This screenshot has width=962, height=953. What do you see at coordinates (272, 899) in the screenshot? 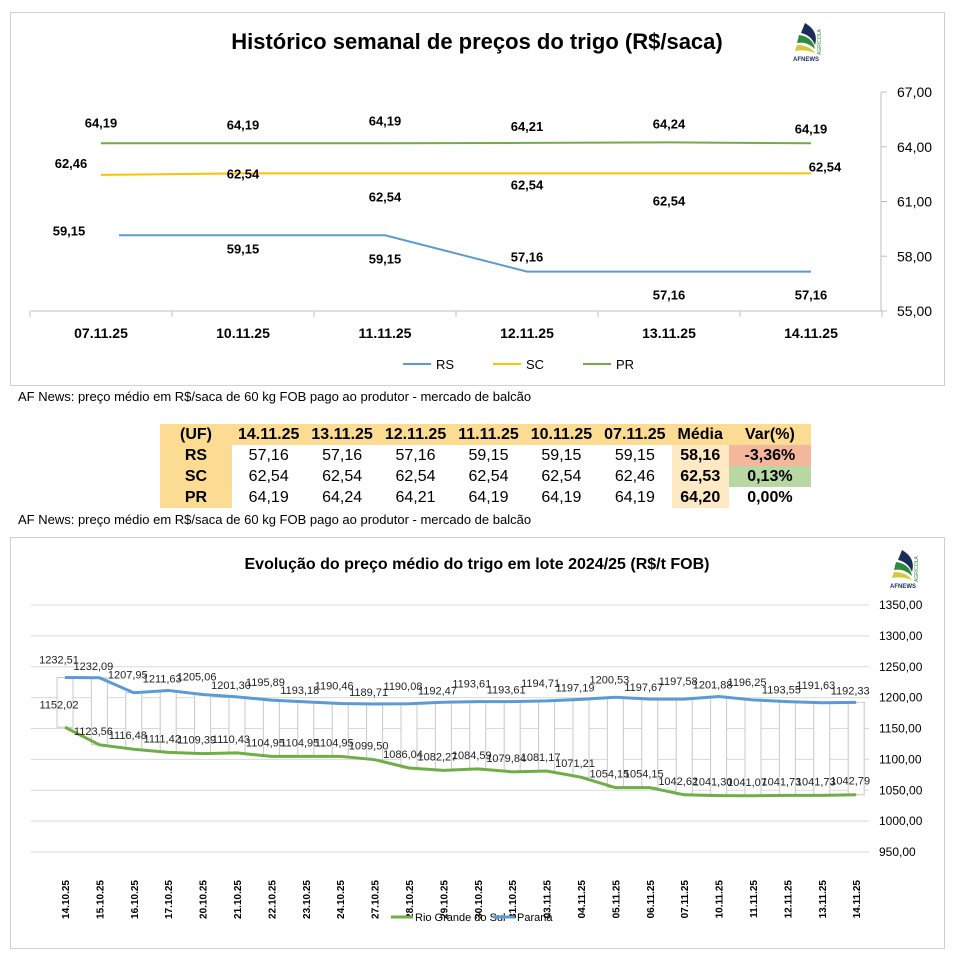
I see `x-tick-label: 22.10.25` at bounding box center [272, 899].